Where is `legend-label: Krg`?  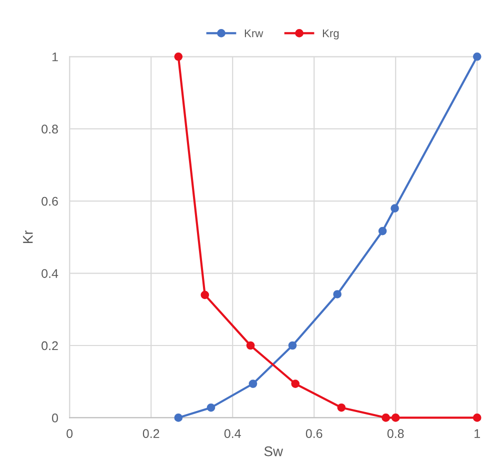
legend-label: Krg is located at coordinates (330, 34).